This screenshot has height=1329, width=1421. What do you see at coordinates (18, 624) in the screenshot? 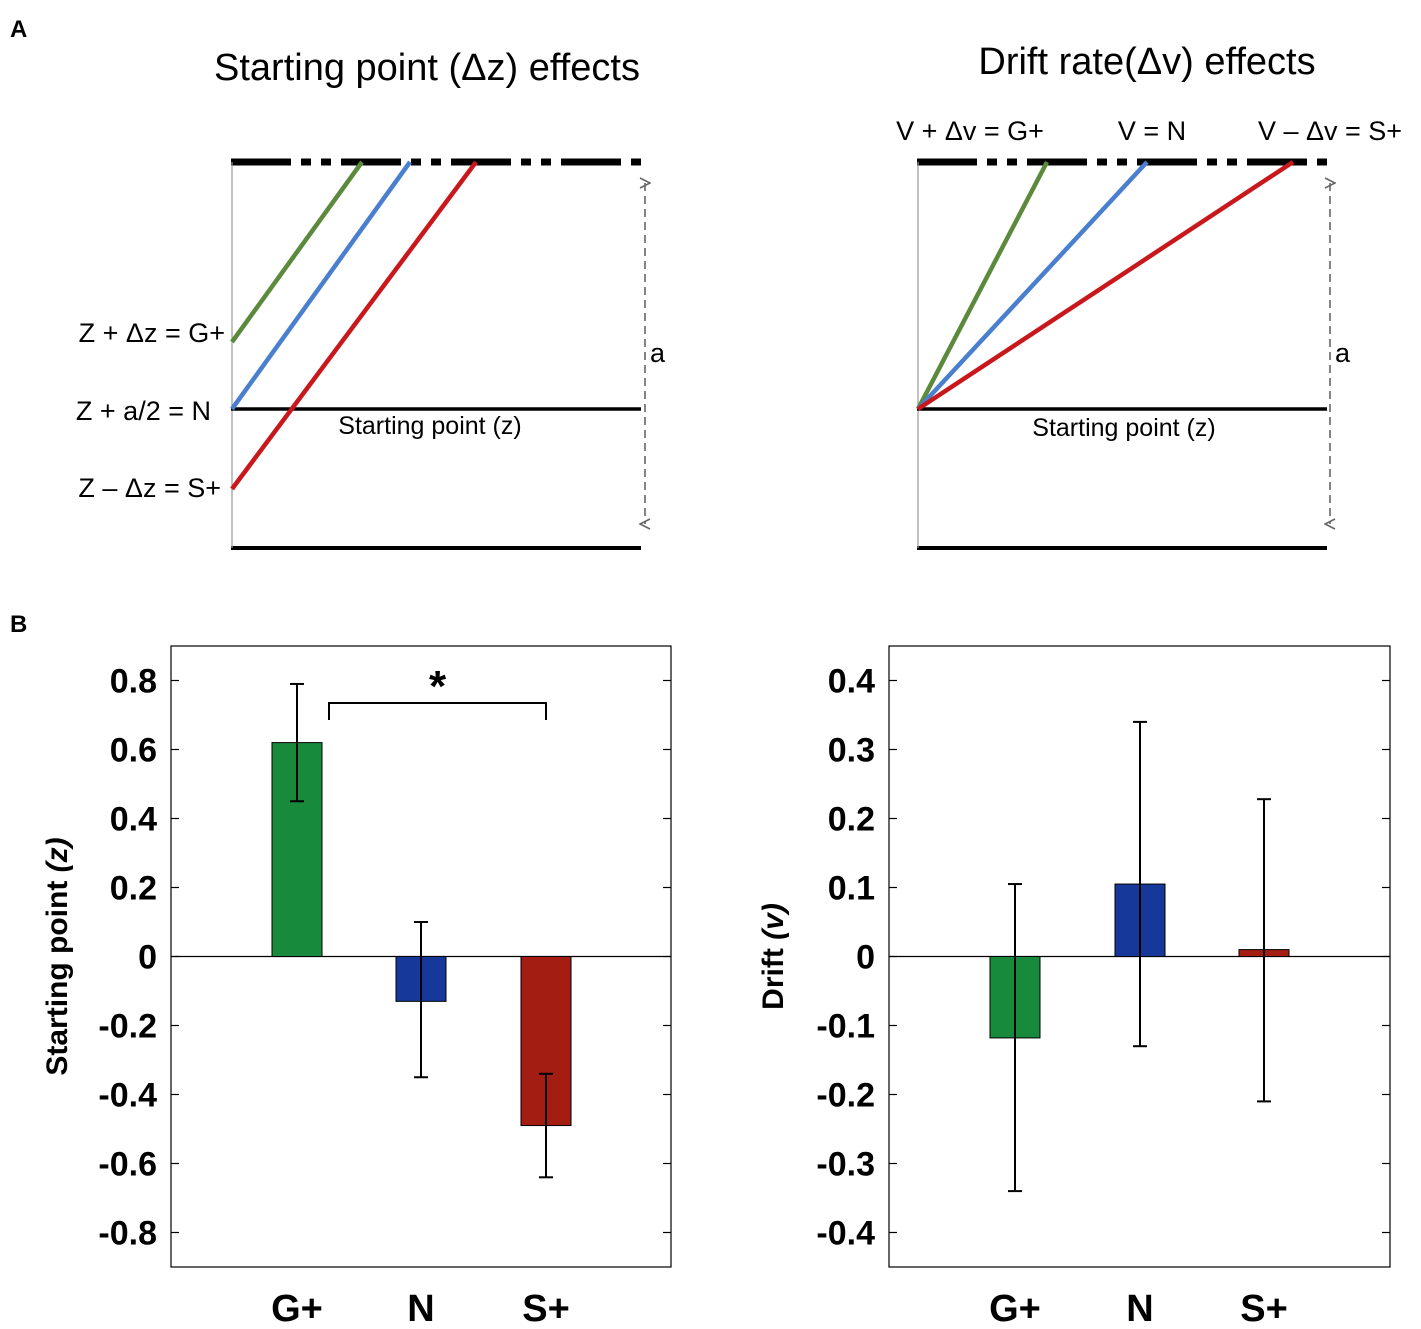
I see `panel-b-label: B` at bounding box center [18, 624].